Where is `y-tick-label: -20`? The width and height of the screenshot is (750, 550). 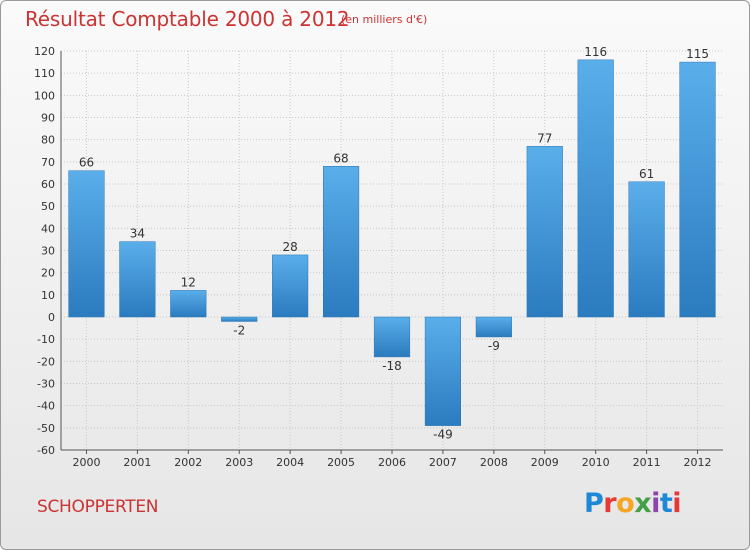
y-tick-label: -20 is located at coordinates (46, 361).